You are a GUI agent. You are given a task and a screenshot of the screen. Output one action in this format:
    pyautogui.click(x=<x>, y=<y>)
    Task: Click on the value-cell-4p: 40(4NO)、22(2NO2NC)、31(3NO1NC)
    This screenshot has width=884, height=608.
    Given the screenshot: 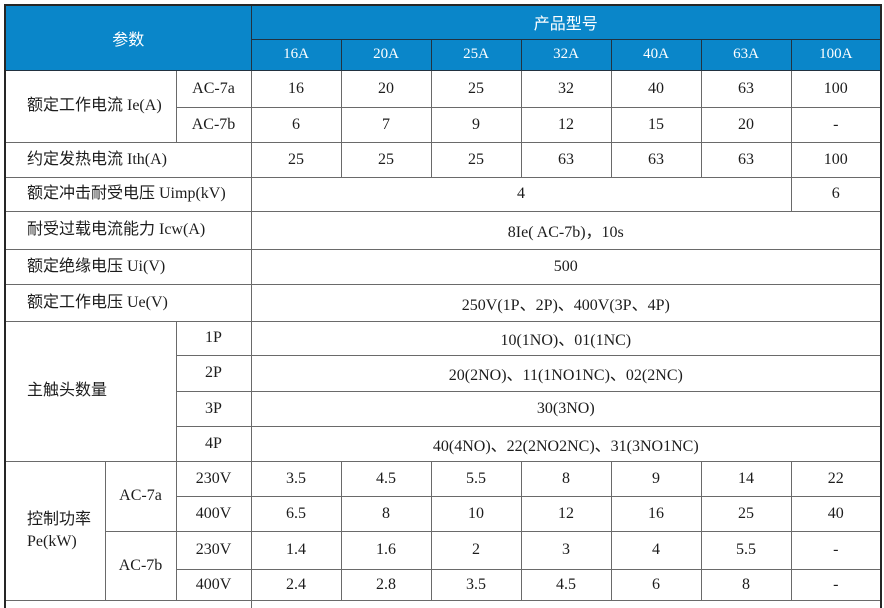 What is the action you would take?
    pyautogui.click(x=566, y=443)
    